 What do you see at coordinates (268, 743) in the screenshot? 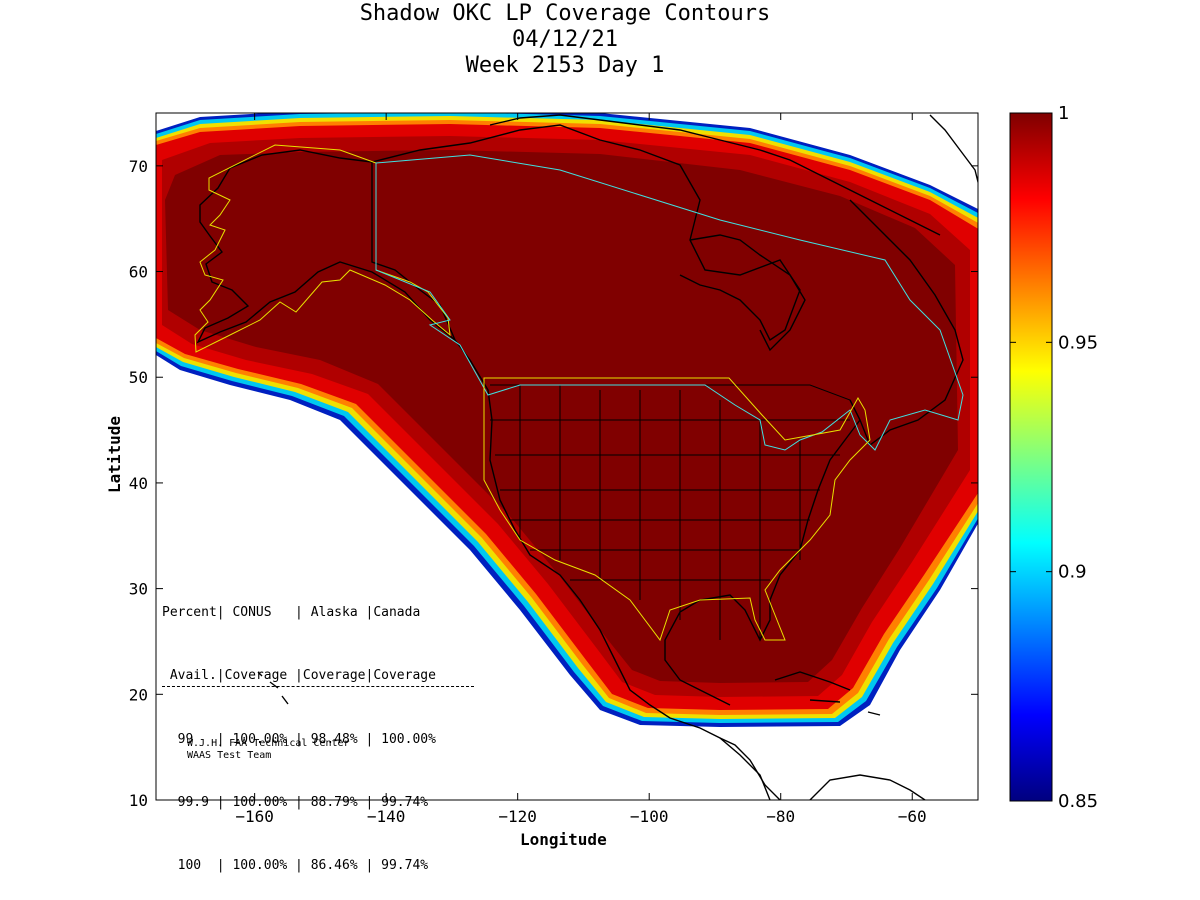
I see `credits-line-1: W.J.H. FAA Technical Center` at bounding box center [268, 743].